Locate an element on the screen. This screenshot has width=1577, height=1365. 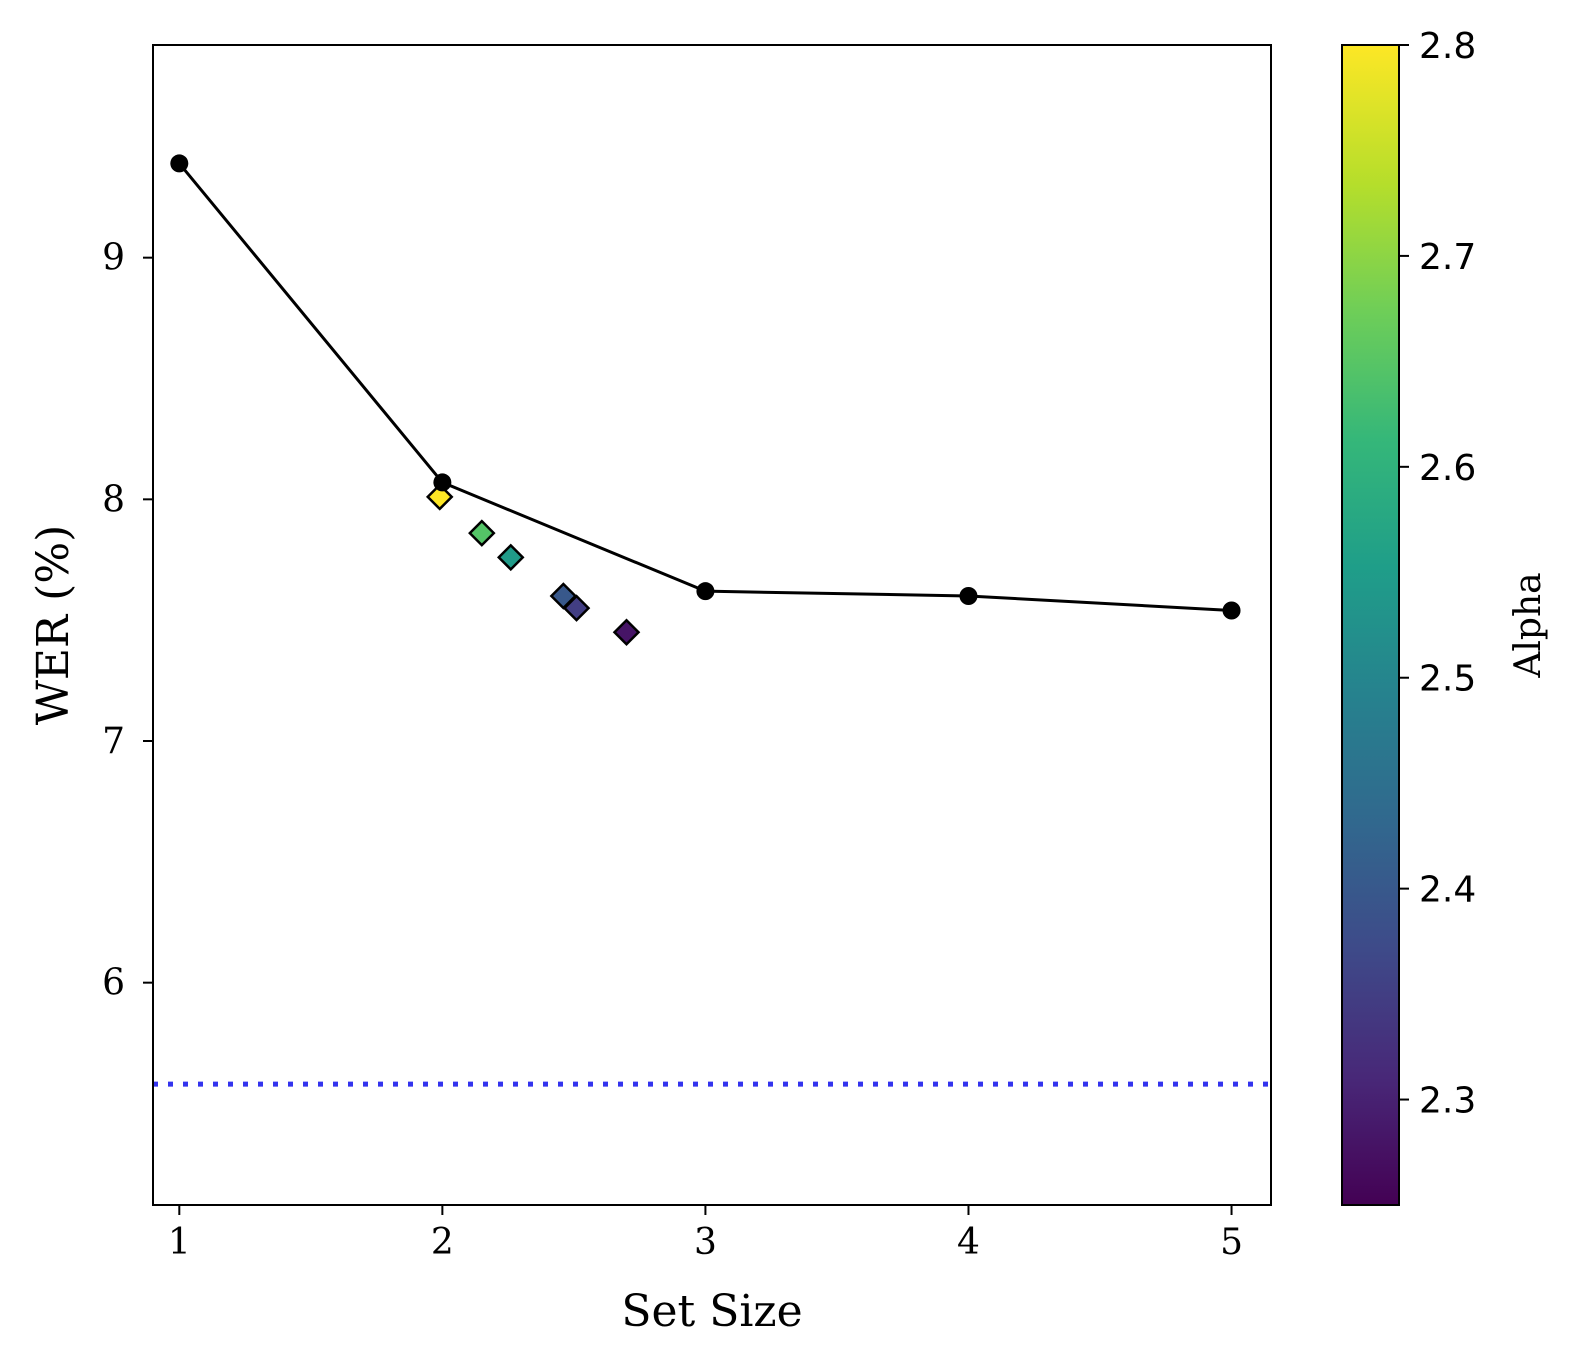
x-axis: 1 2 3 4 5 is located at coordinates (705, 1234).